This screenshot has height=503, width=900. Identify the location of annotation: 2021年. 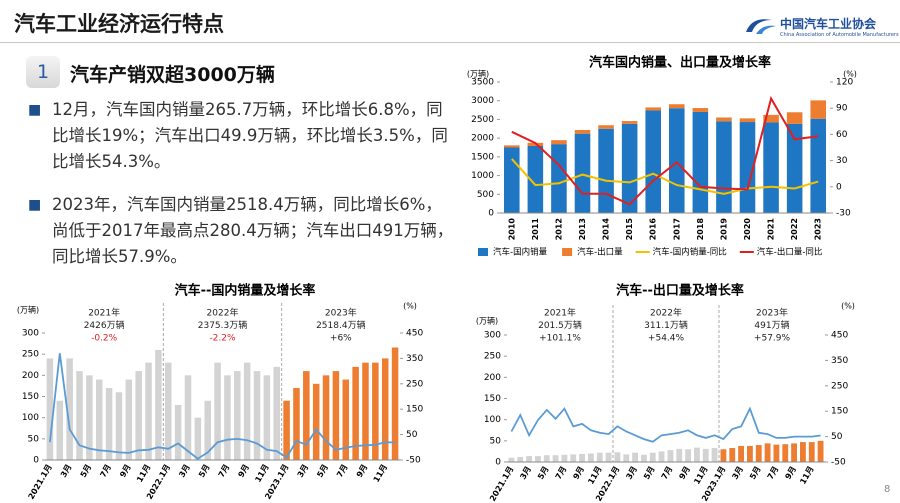
(560, 313).